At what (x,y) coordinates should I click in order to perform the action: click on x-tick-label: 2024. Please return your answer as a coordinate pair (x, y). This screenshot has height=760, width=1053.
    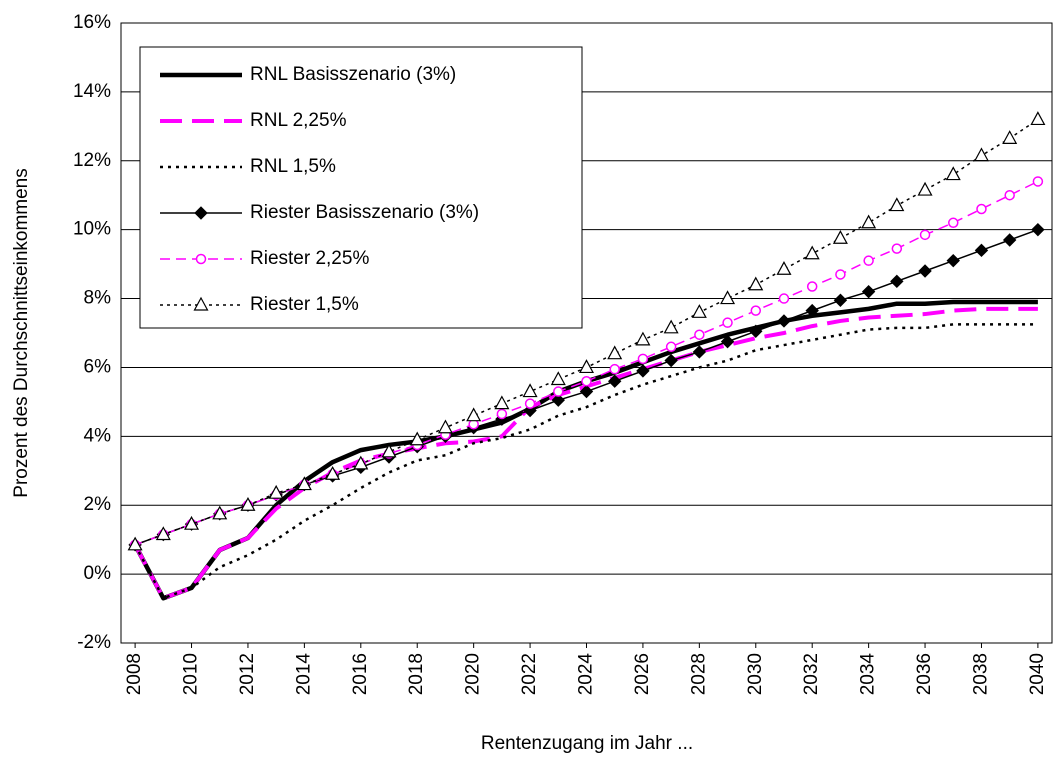
    Looking at the image, I should click on (586, 674).